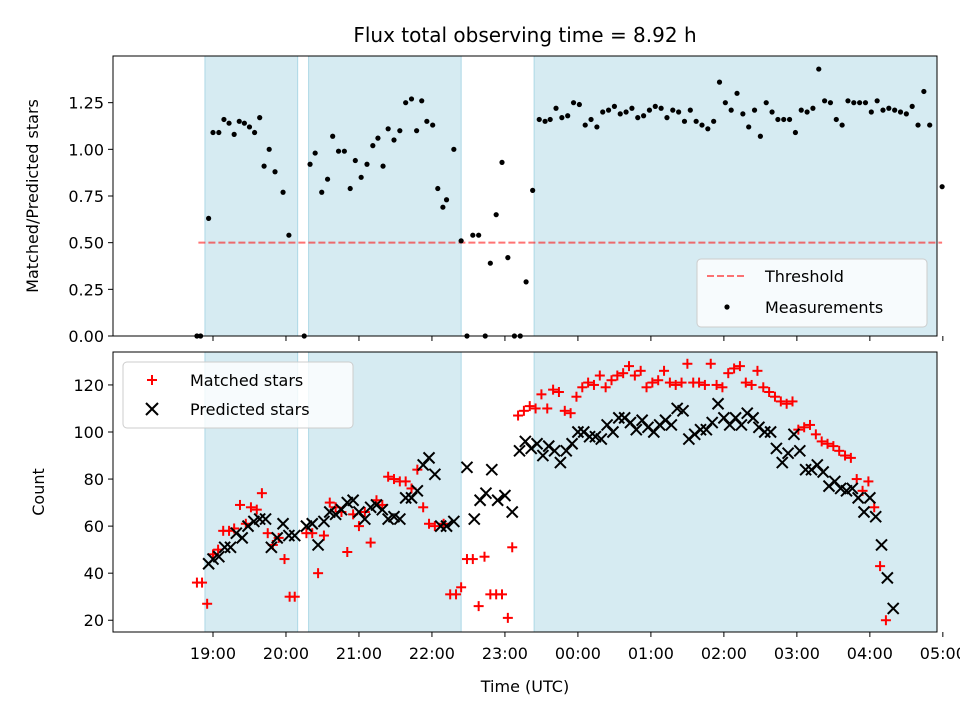  Describe the element at coordinates (86, 289) in the screenshot. I see `y-tick-label: 0.25` at that location.